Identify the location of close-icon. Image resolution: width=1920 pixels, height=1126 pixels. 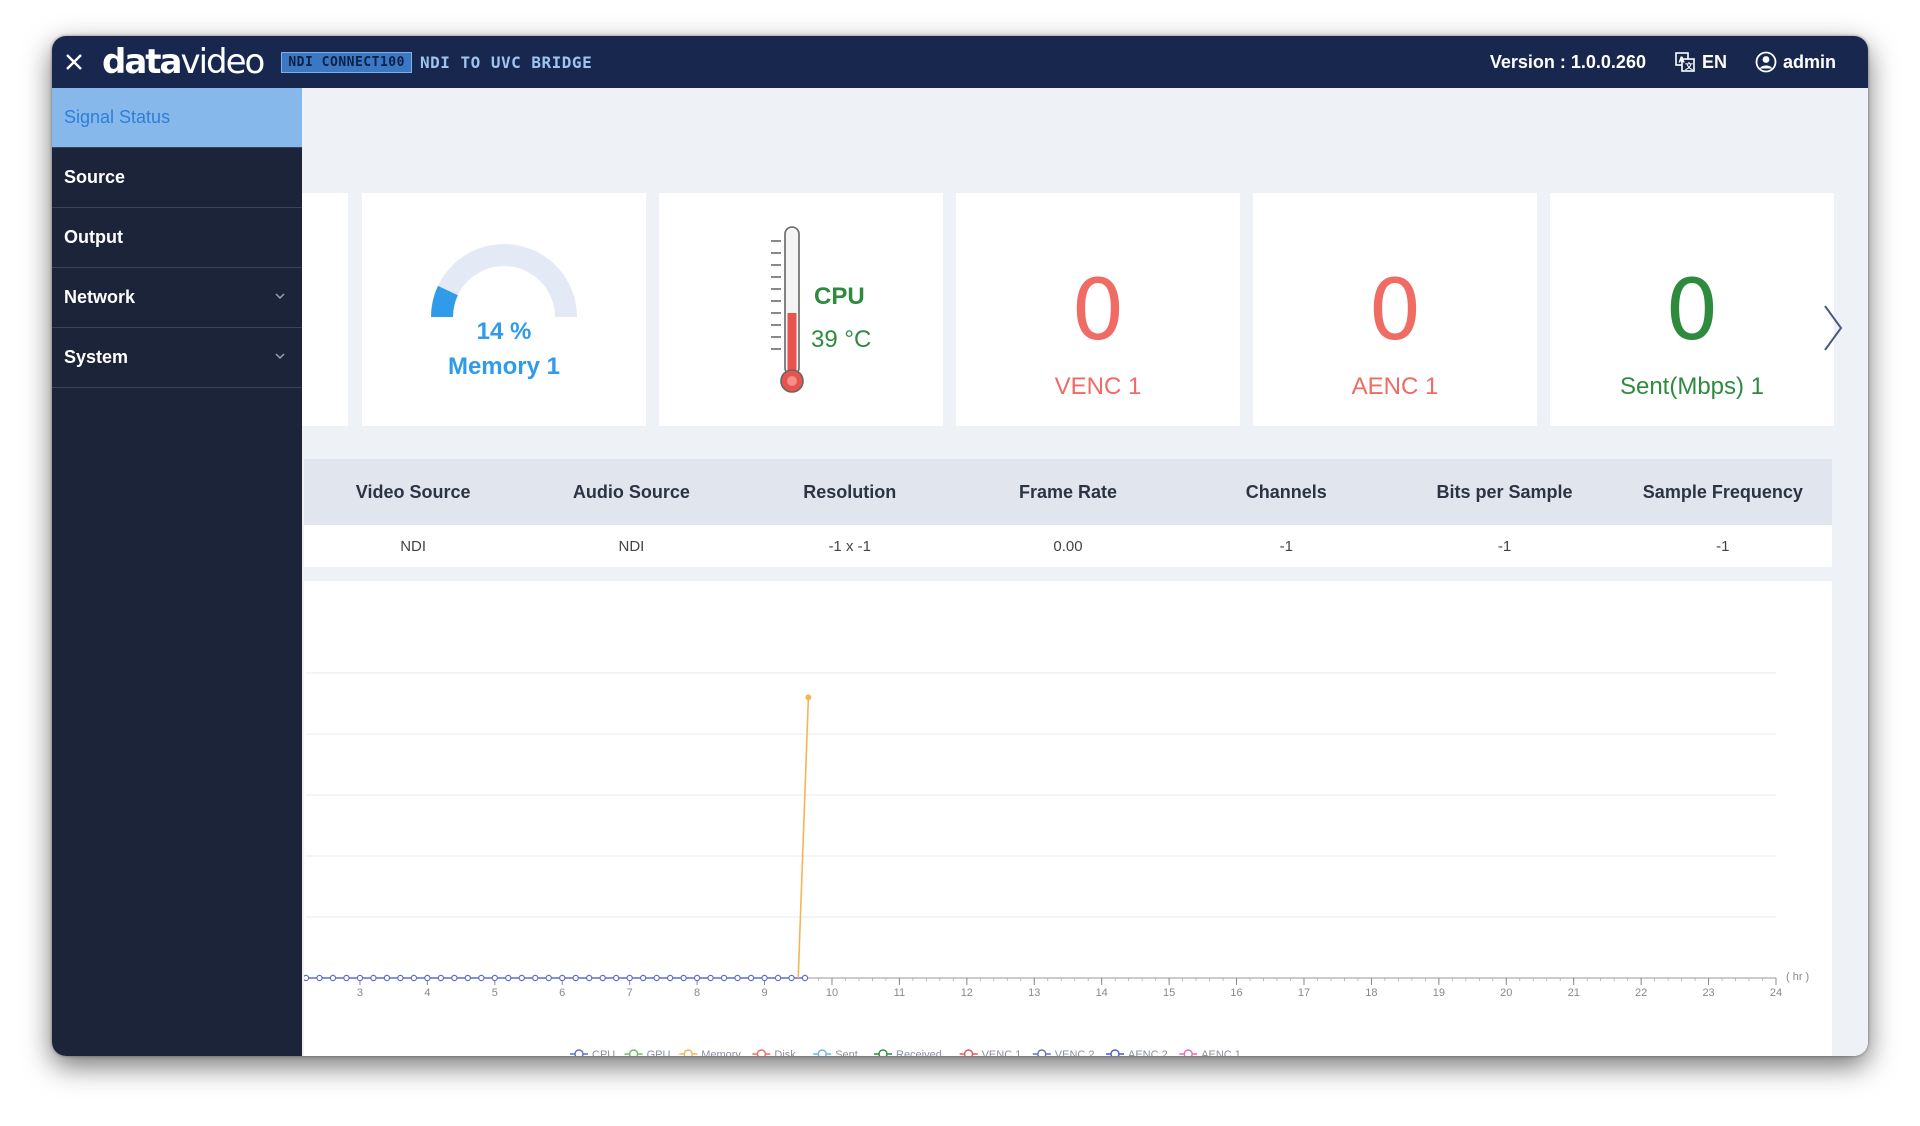
(74, 62).